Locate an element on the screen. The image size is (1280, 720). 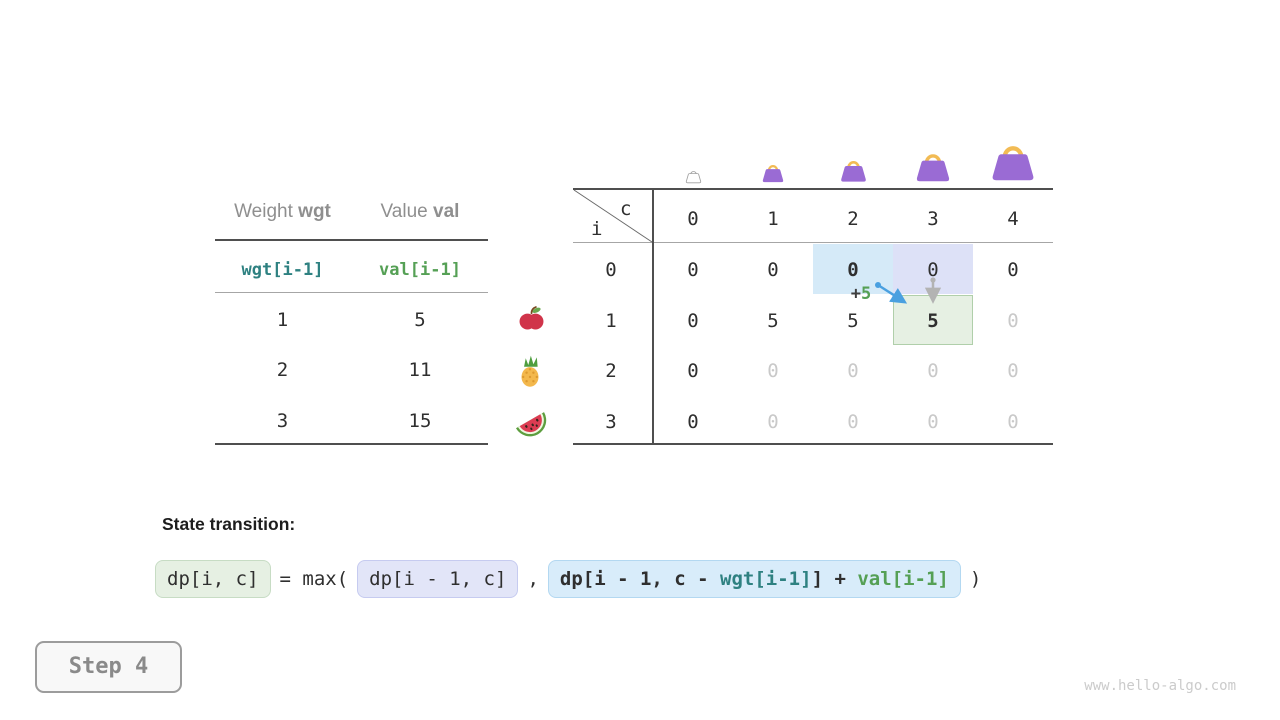
dp-corner-diagonal is located at coordinates (613, 216).